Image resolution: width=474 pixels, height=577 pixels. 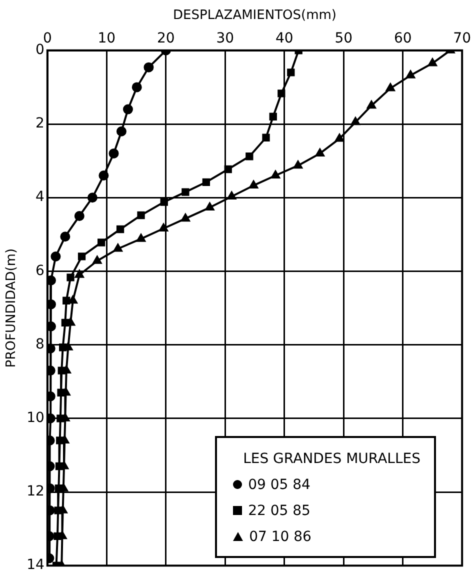 What do you see at coordinates (39, 124) in the screenshot?
I see `y-tick-label: 2` at bounding box center [39, 124].